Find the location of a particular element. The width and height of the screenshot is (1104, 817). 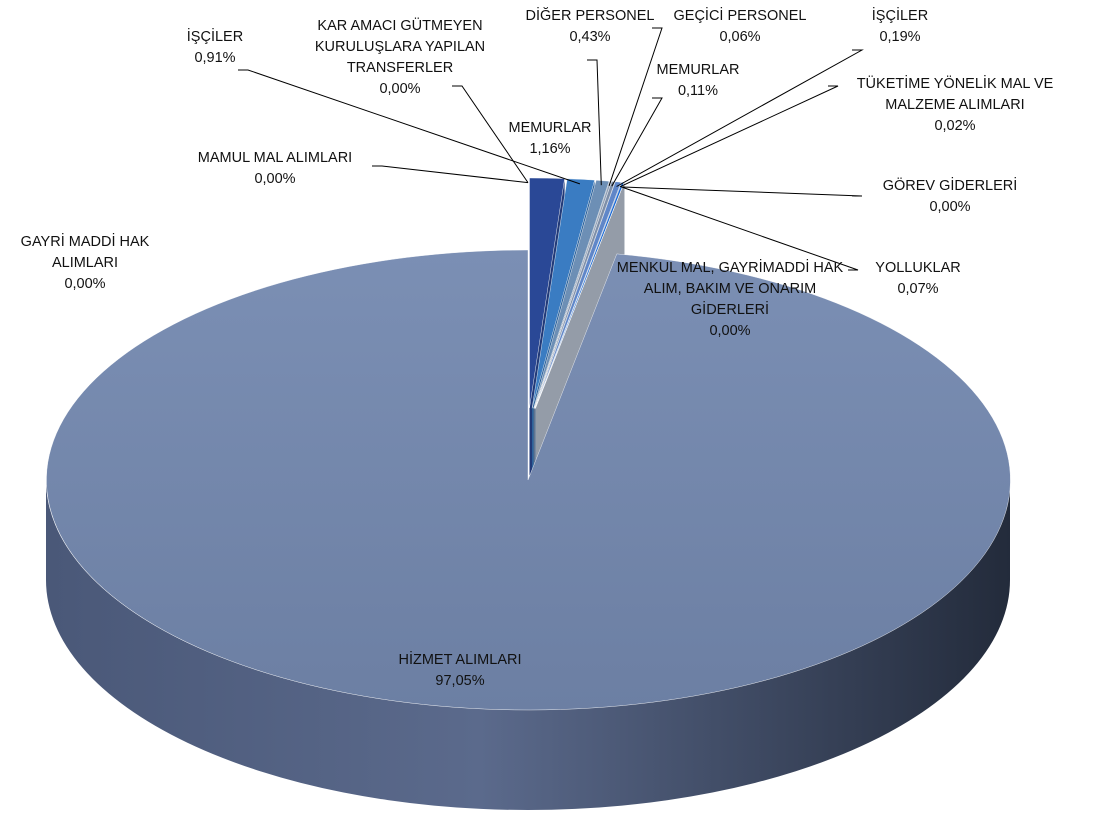

data-label: MEMURLAR 0,11% is located at coordinates (698, 81).